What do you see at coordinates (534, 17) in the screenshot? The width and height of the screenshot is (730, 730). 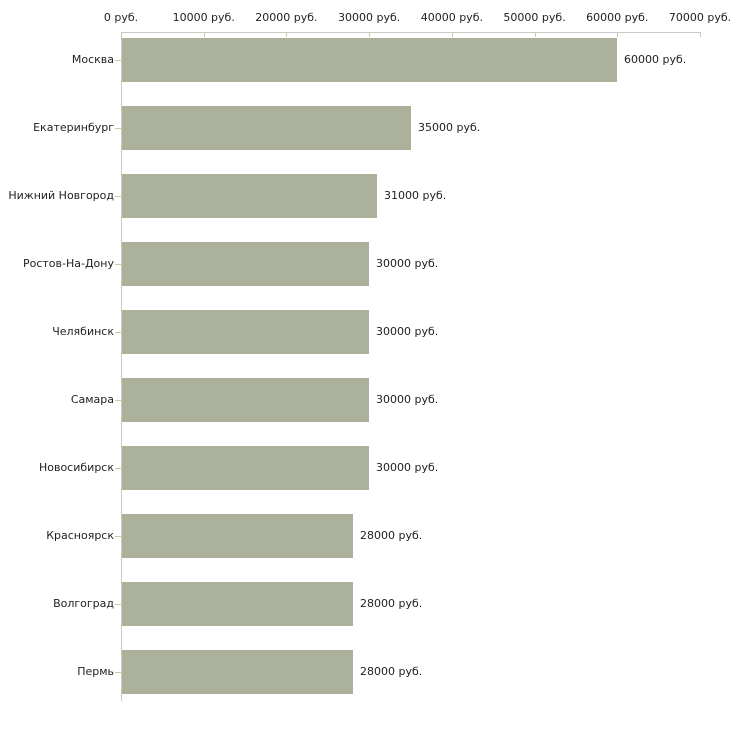 I see `x-tick-label: 50000 руб.` at bounding box center [534, 17].